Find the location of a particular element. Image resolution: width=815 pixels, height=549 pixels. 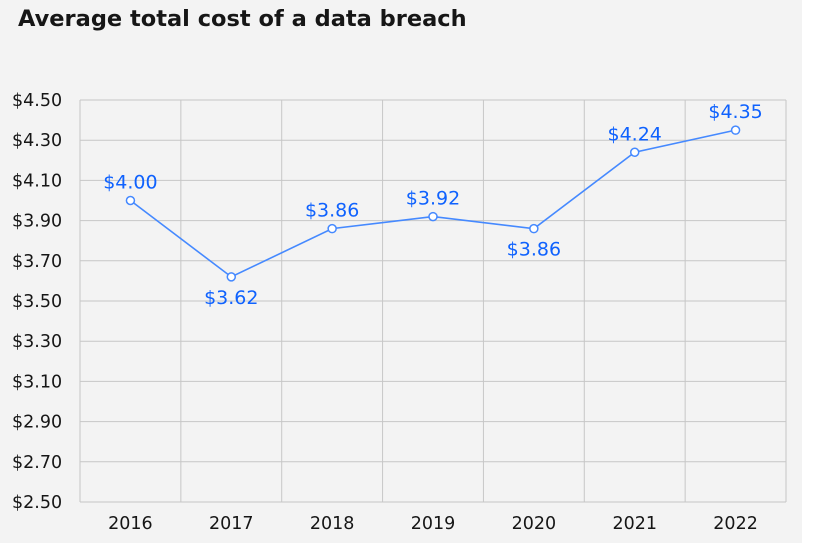

y-tick-label: $3.10 is located at coordinates (37, 382).